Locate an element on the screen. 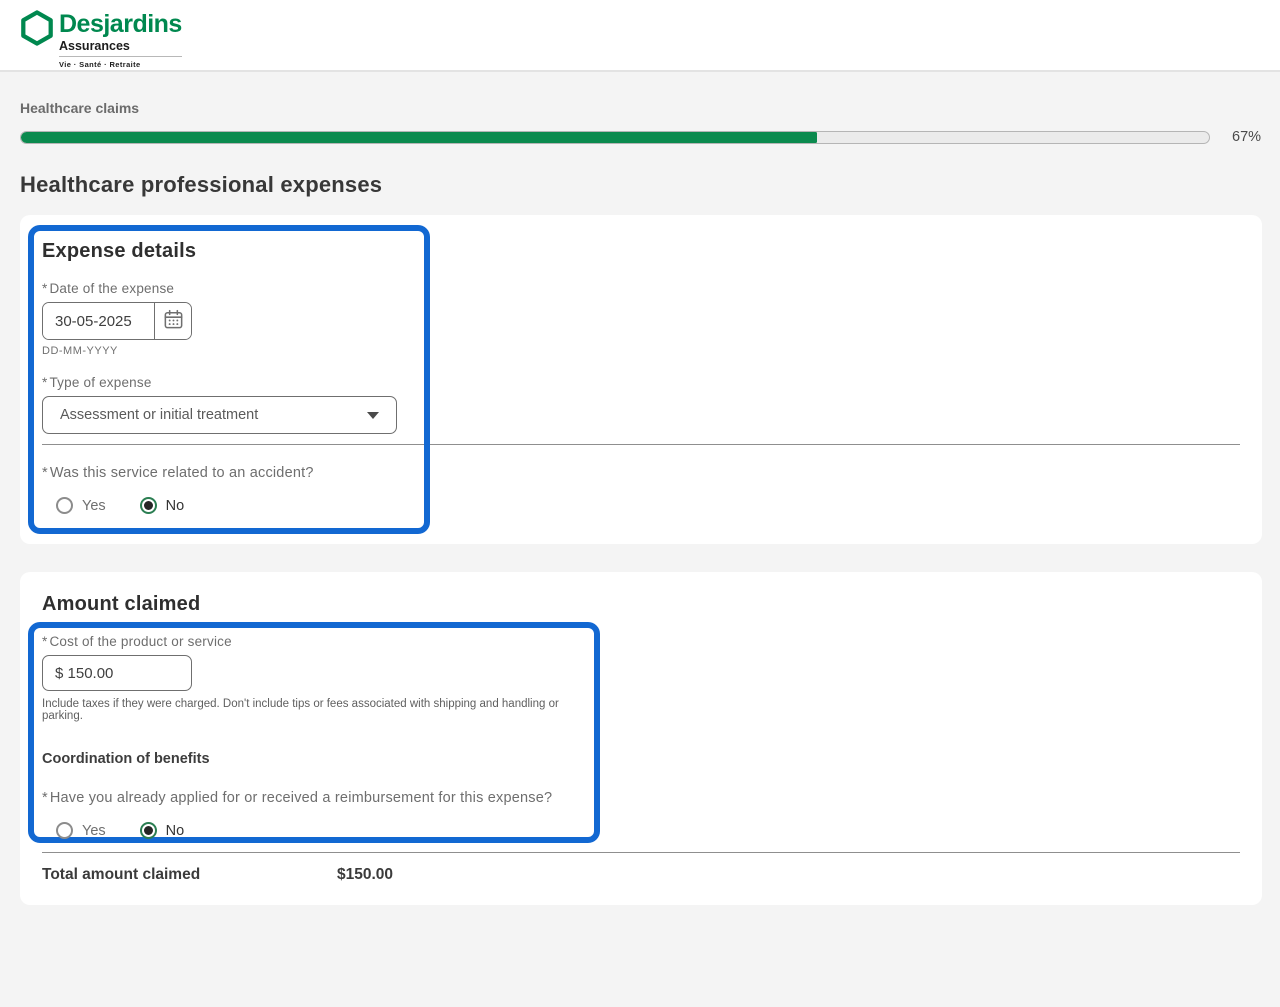  reimbursement-radio-group: Yes No is located at coordinates (311, 830).